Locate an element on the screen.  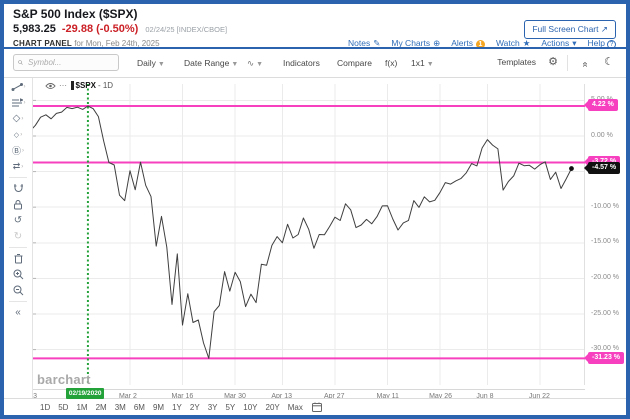
x-tick-label: Mar 16 is located at coordinates (182, 396).